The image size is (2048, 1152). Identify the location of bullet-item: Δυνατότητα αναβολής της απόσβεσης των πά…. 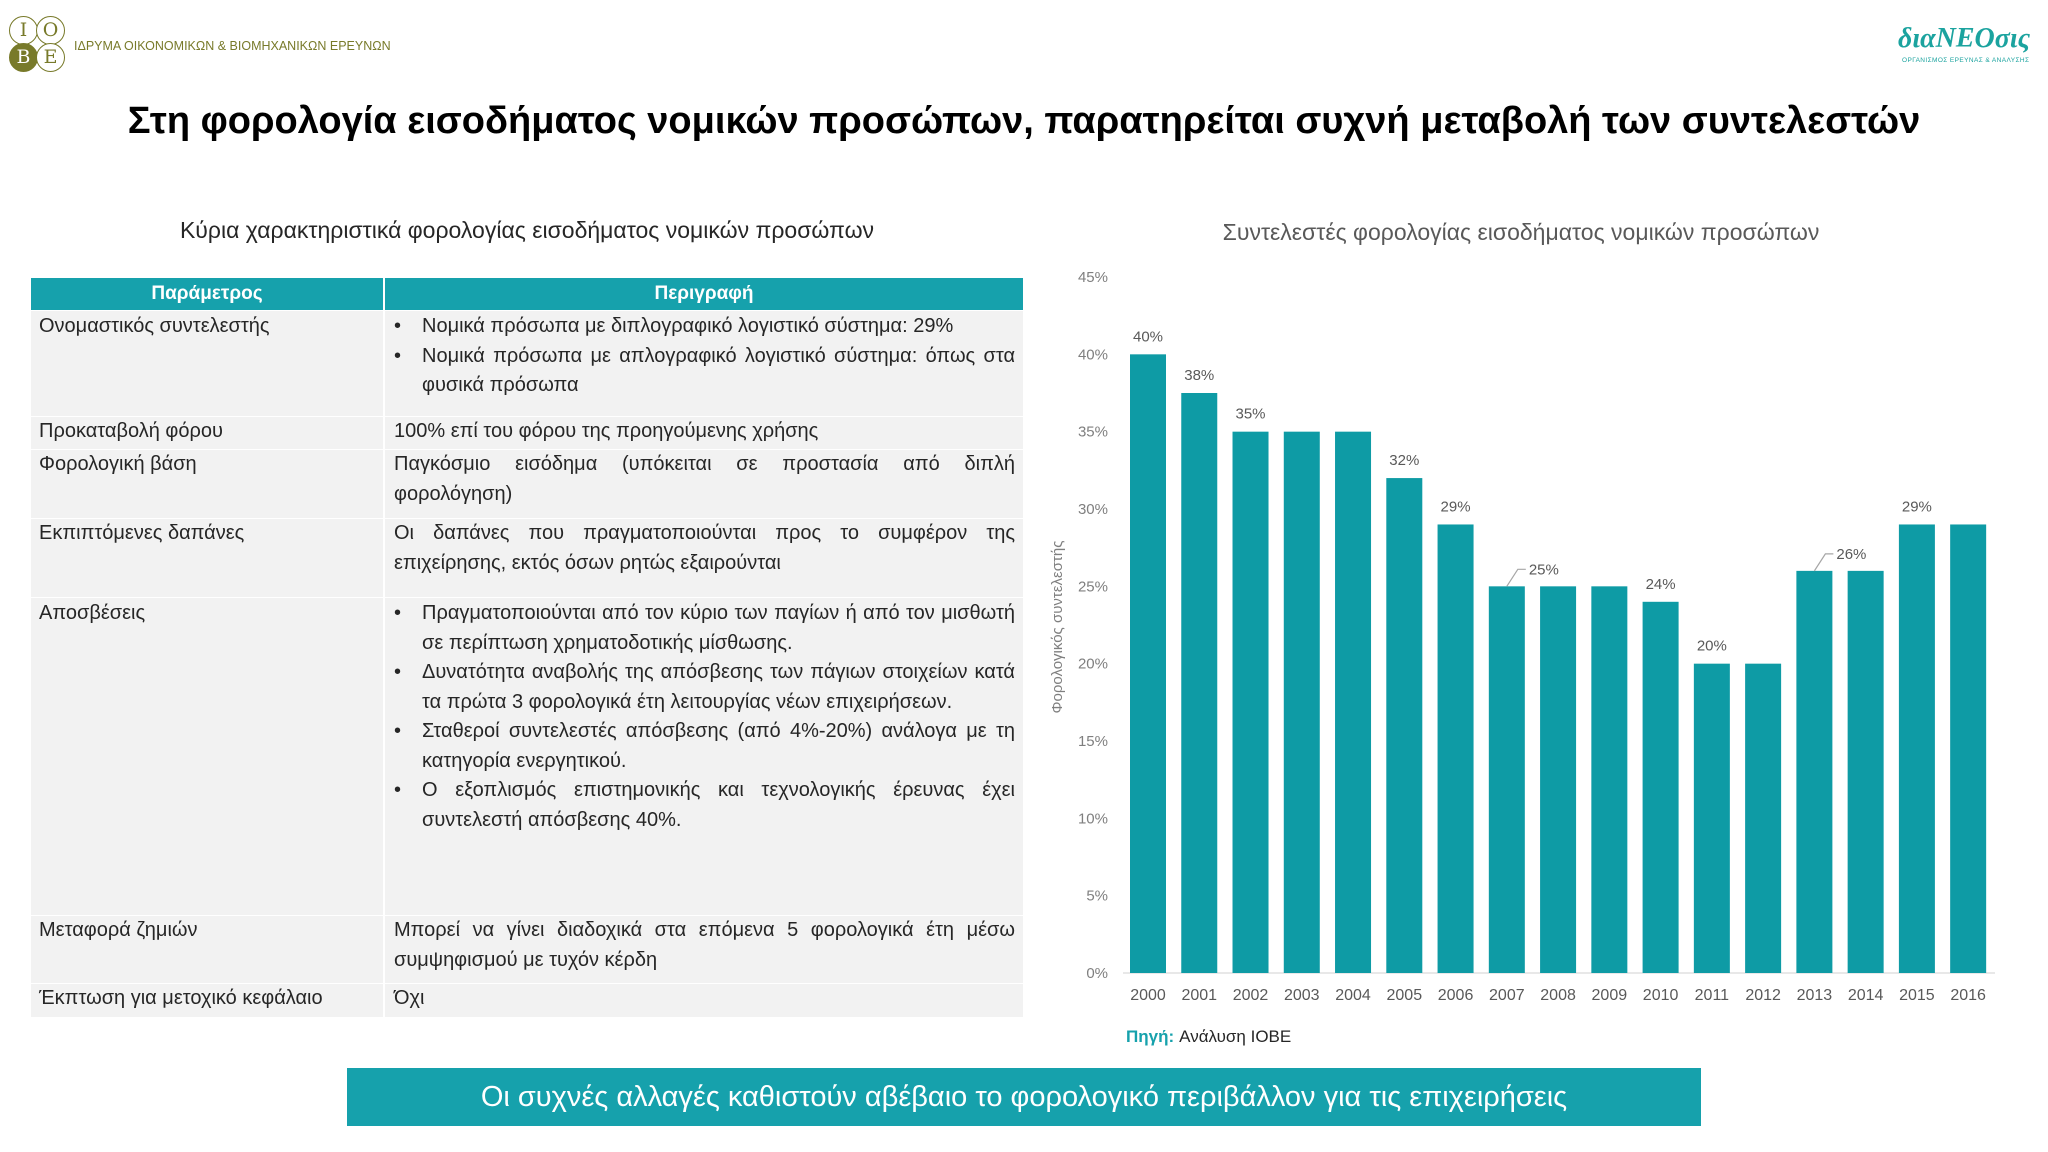
(704, 687).